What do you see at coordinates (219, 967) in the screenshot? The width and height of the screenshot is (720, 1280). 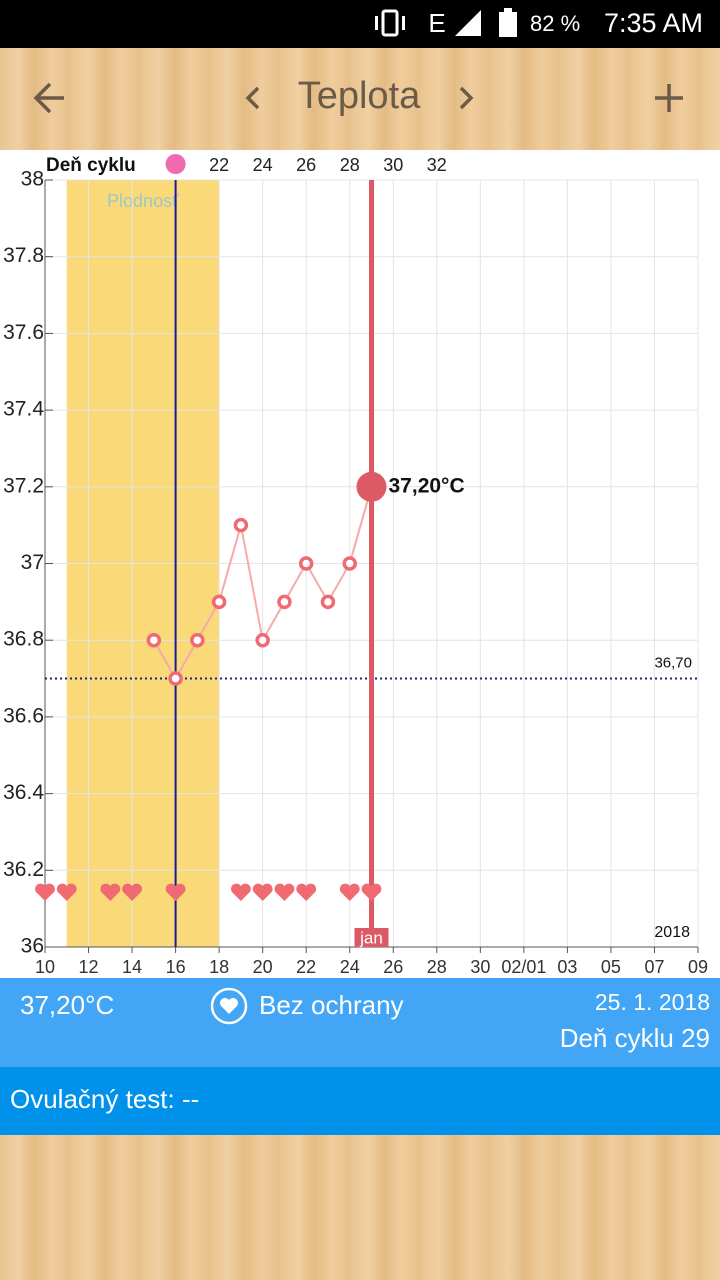 I see `x-tick-label: 18` at bounding box center [219, 967].